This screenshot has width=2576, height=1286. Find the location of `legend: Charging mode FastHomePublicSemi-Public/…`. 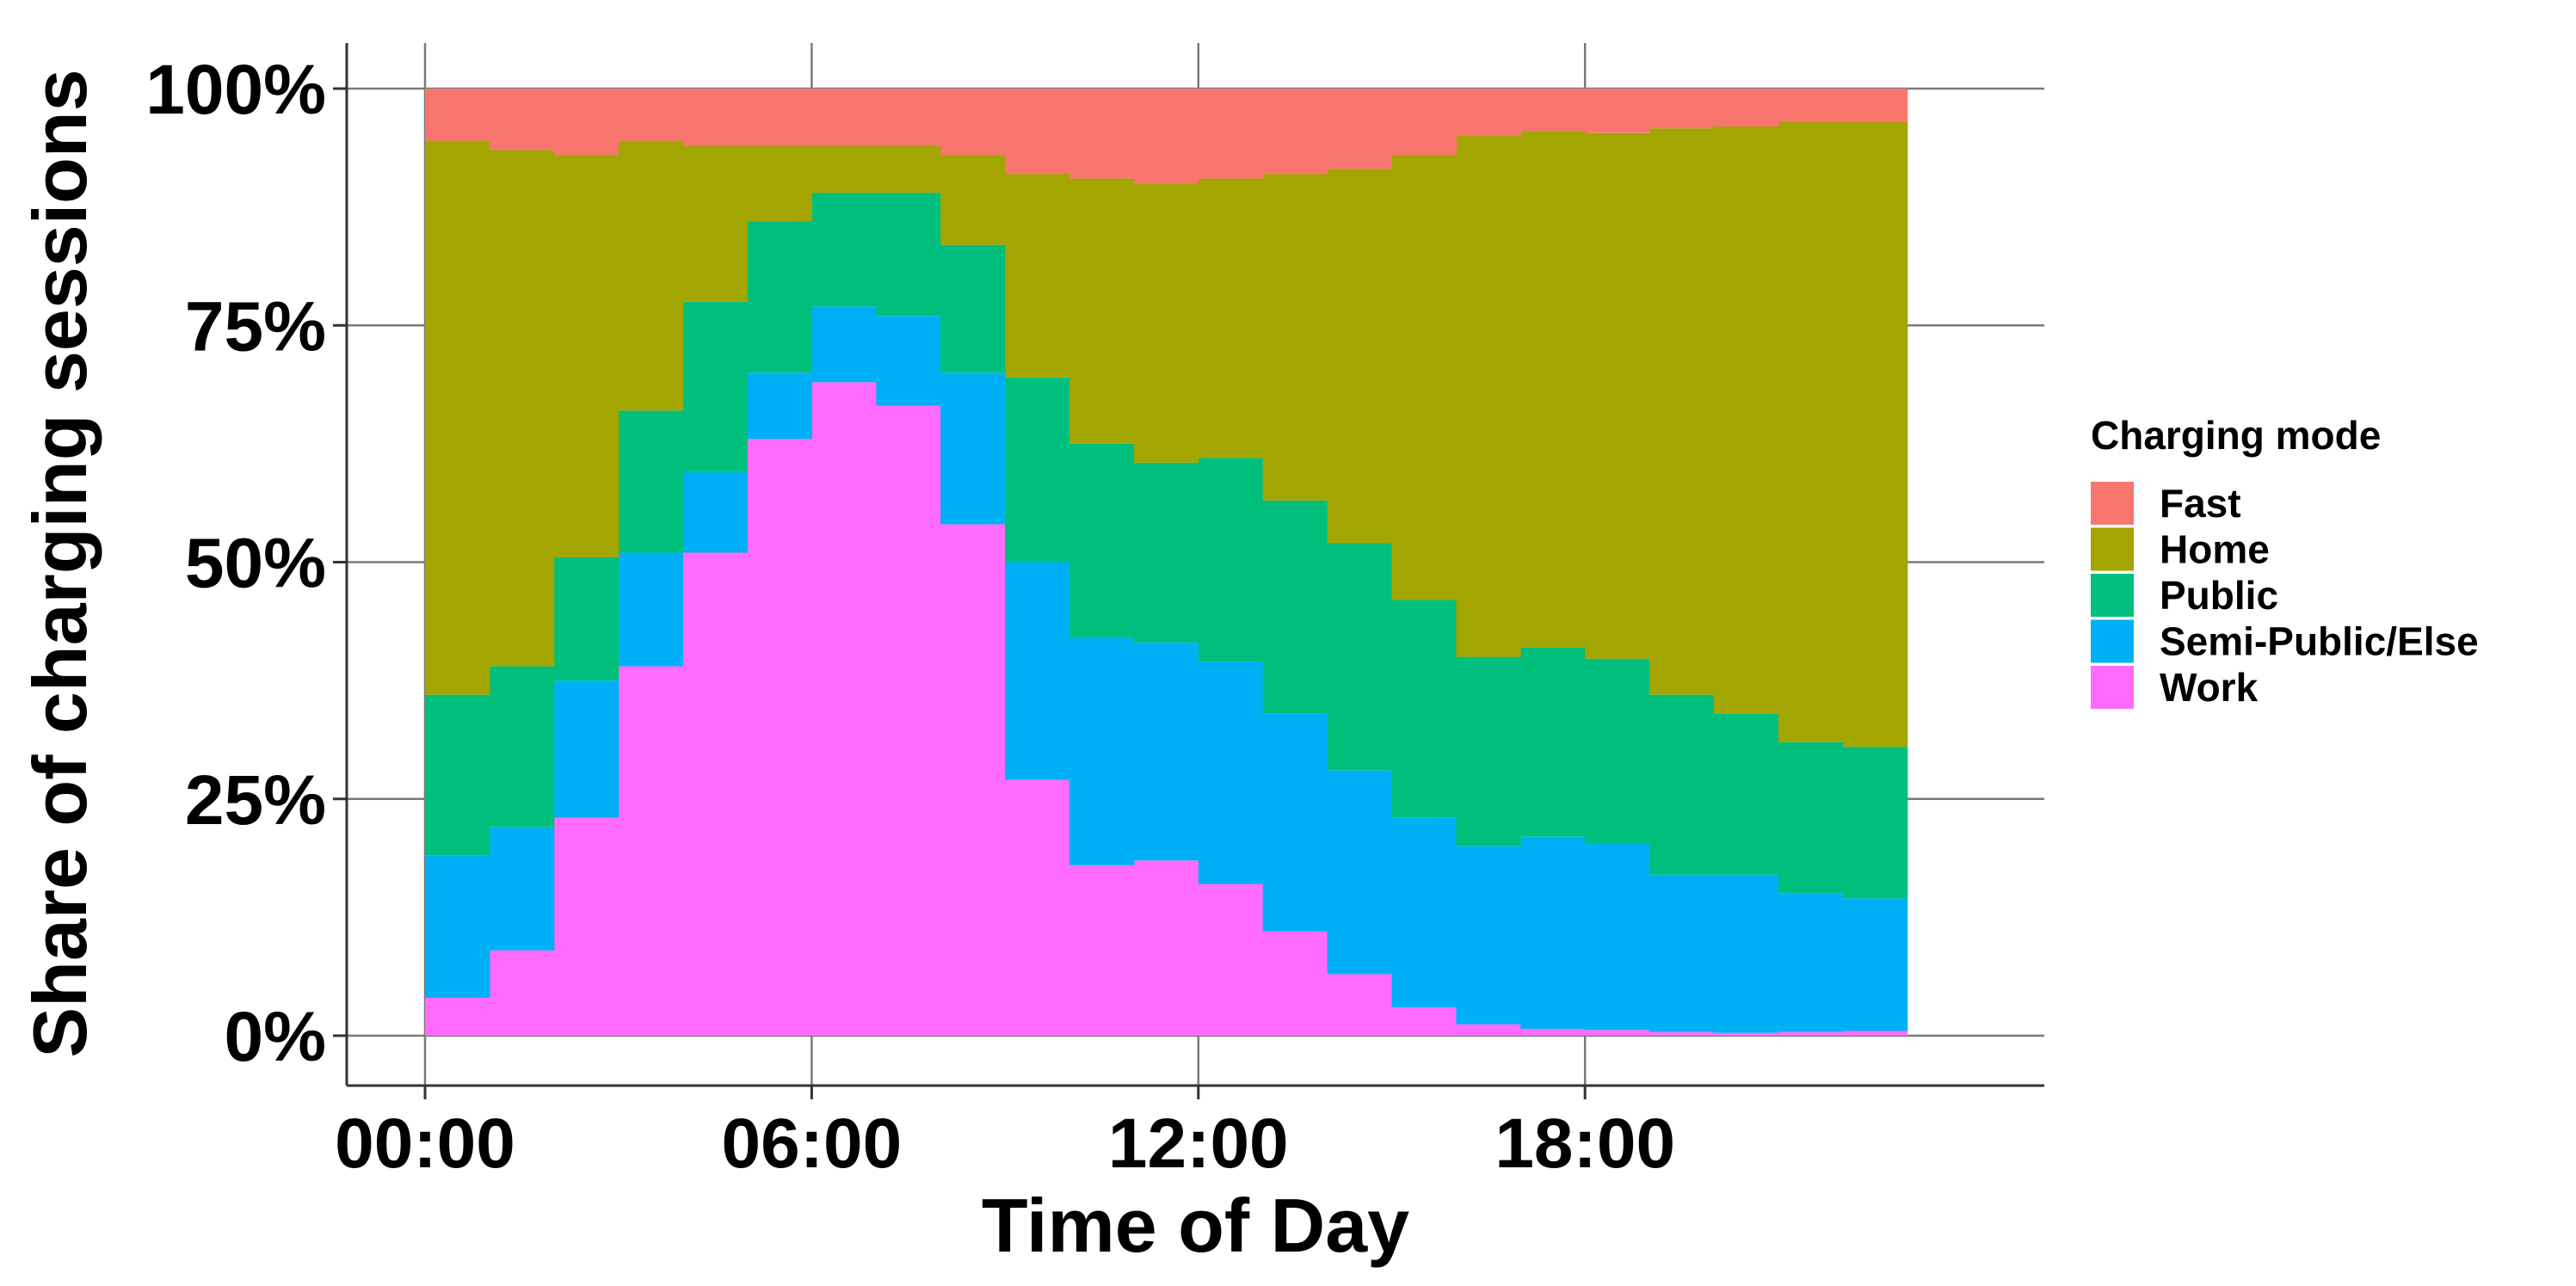

legend: Charging mode FastHomePublicSemi-Public/… is located at coordinates (2285, 561).